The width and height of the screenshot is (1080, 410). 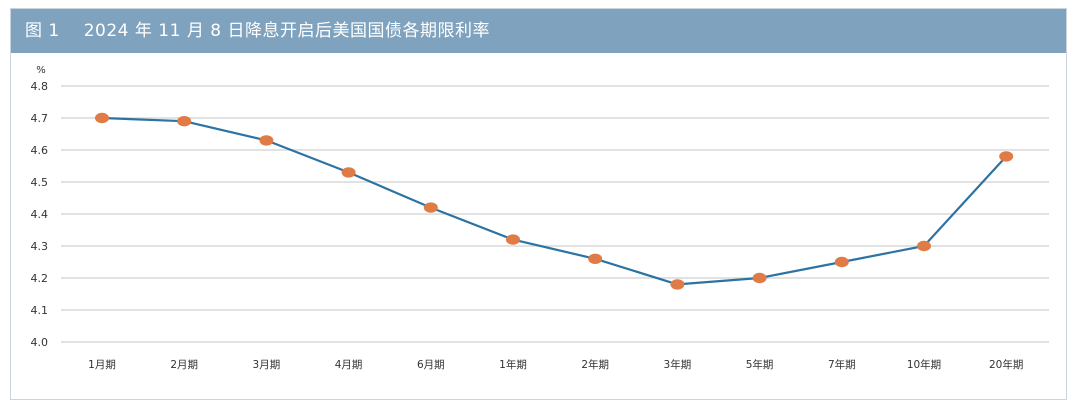 I want to click on x-tick-label: 6月期, so click(x=431, y=365).